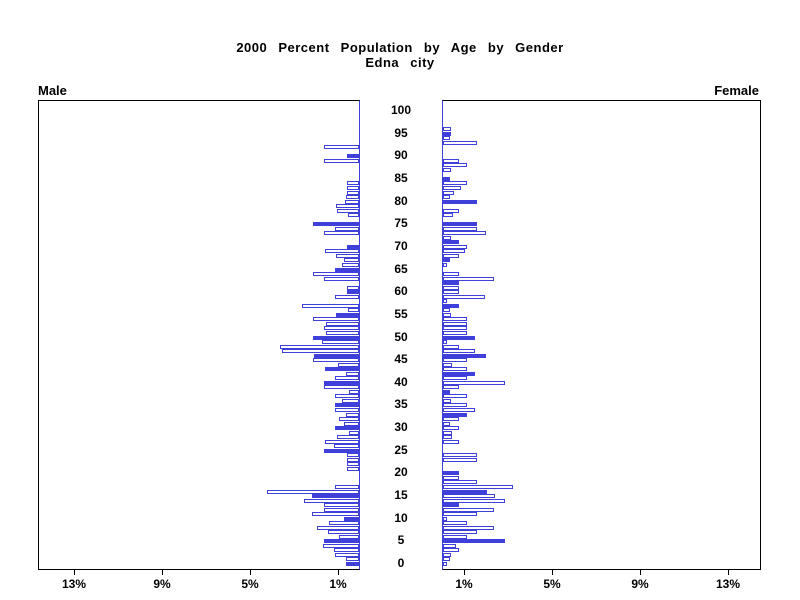  Describe the element at coordinates (401, 268) in the screenshot. I see `age-tick-label-65: 65` at that location.